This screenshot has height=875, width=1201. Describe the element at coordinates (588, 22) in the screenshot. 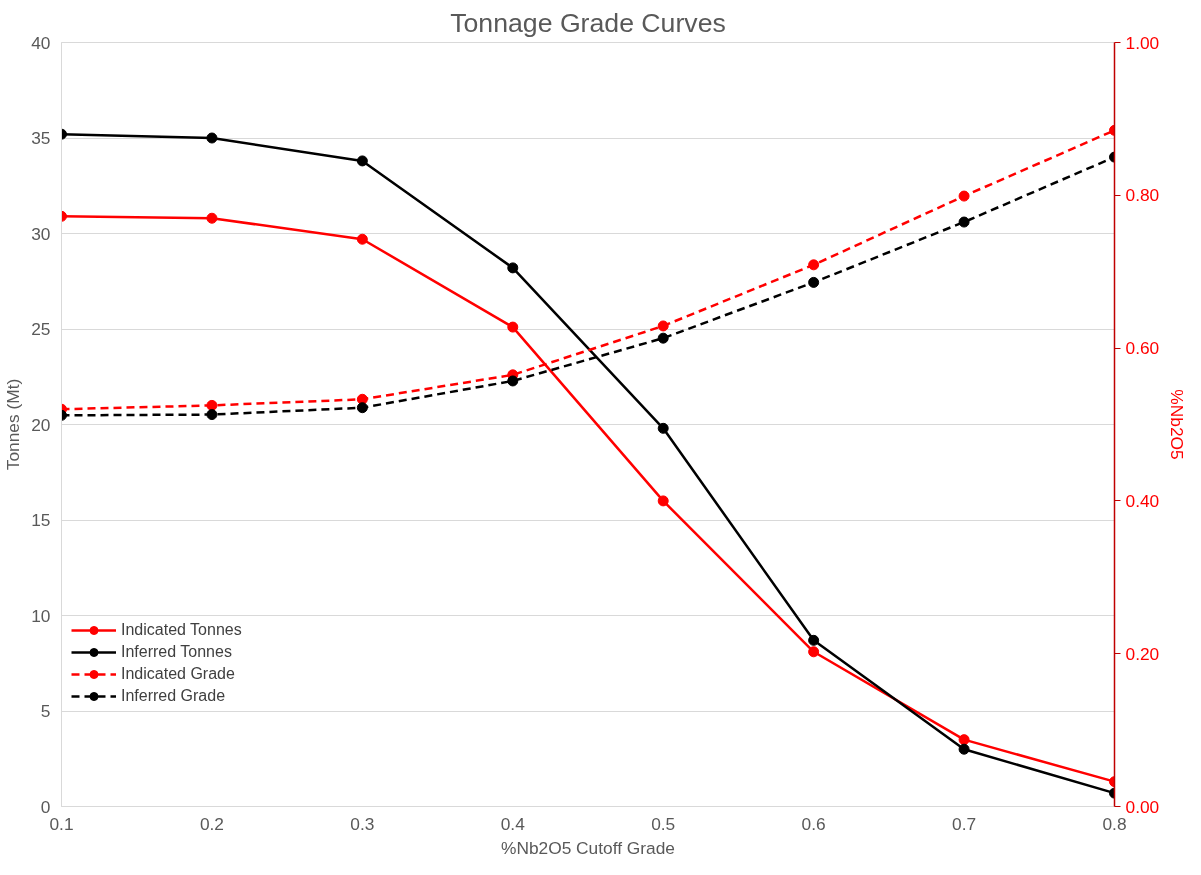

I see `chart-title: Tonnage Grade Curves` at that location.